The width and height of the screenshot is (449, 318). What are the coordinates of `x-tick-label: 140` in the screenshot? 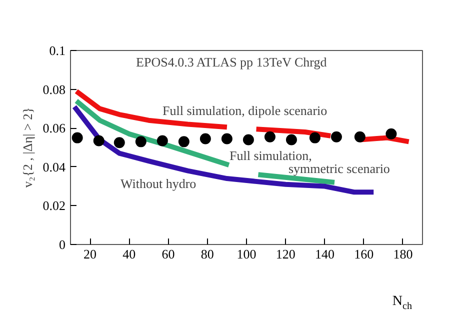 It's located at (324, 254).